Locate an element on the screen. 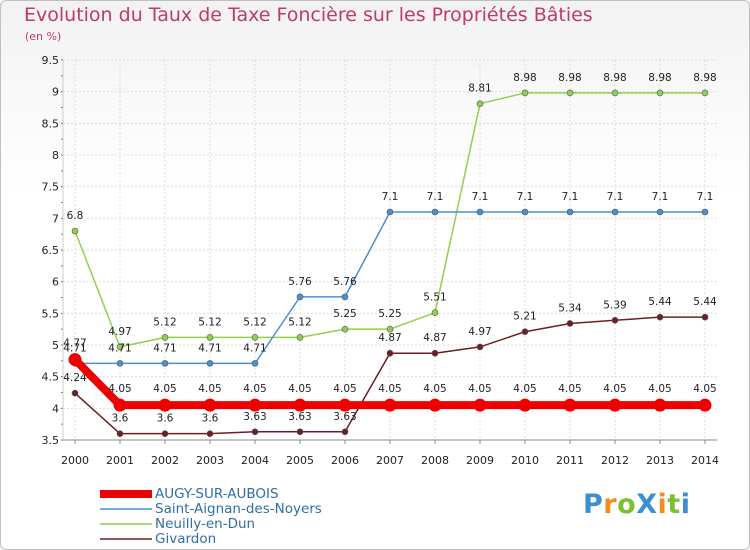 Image resolution: width=750 pixels, height=550 pixels. logo-letter: r is located at coordinates (610, 504).